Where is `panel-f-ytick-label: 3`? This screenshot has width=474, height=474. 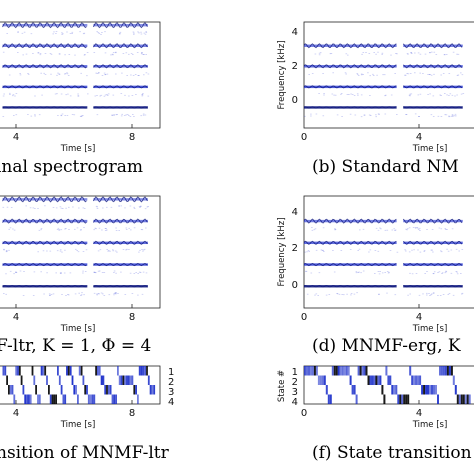 panel-f-ytick-label: 3 is located at coordinates (295, 392).